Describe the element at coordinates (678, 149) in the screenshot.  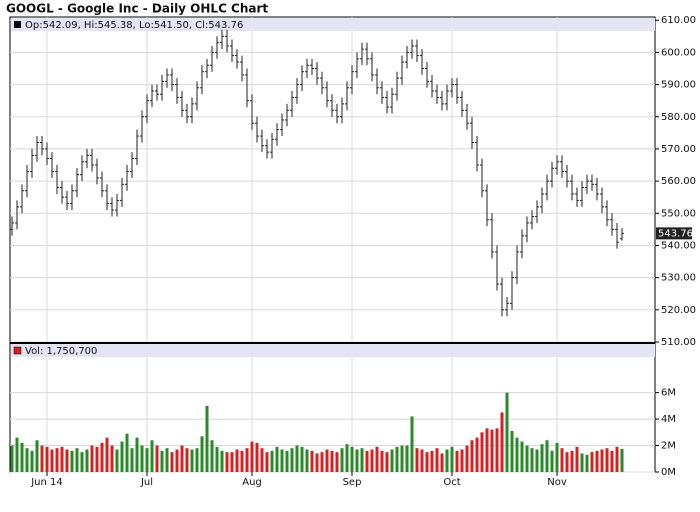
I see `y-tick-label: 570.00` at that location.